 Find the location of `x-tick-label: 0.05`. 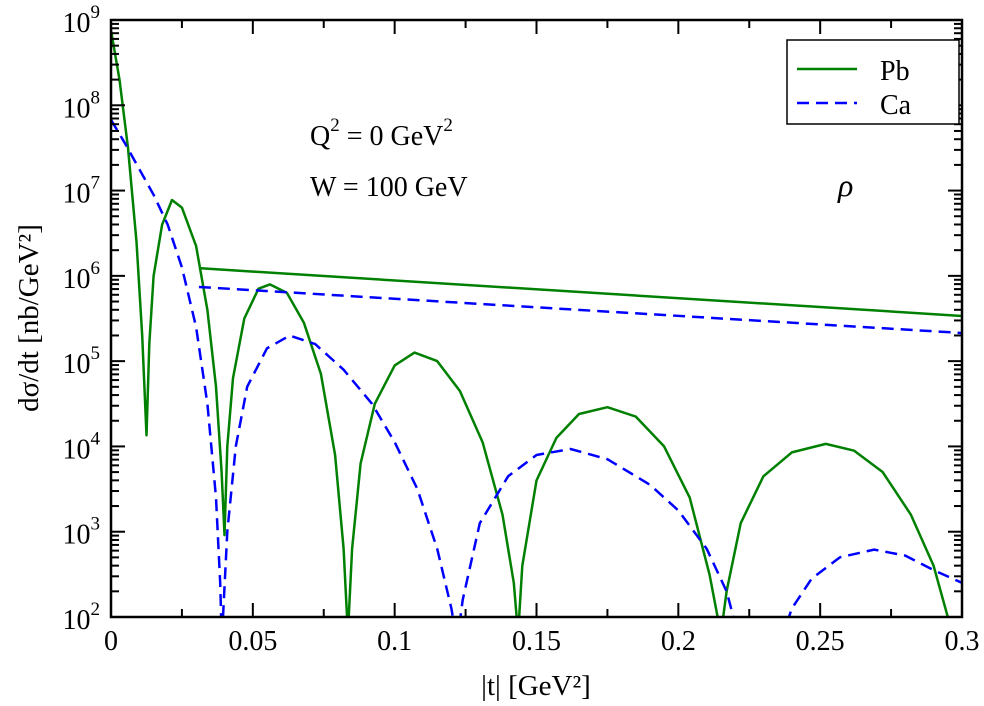

x-tick-label: 0.05 is located at coordinates (252, 641).